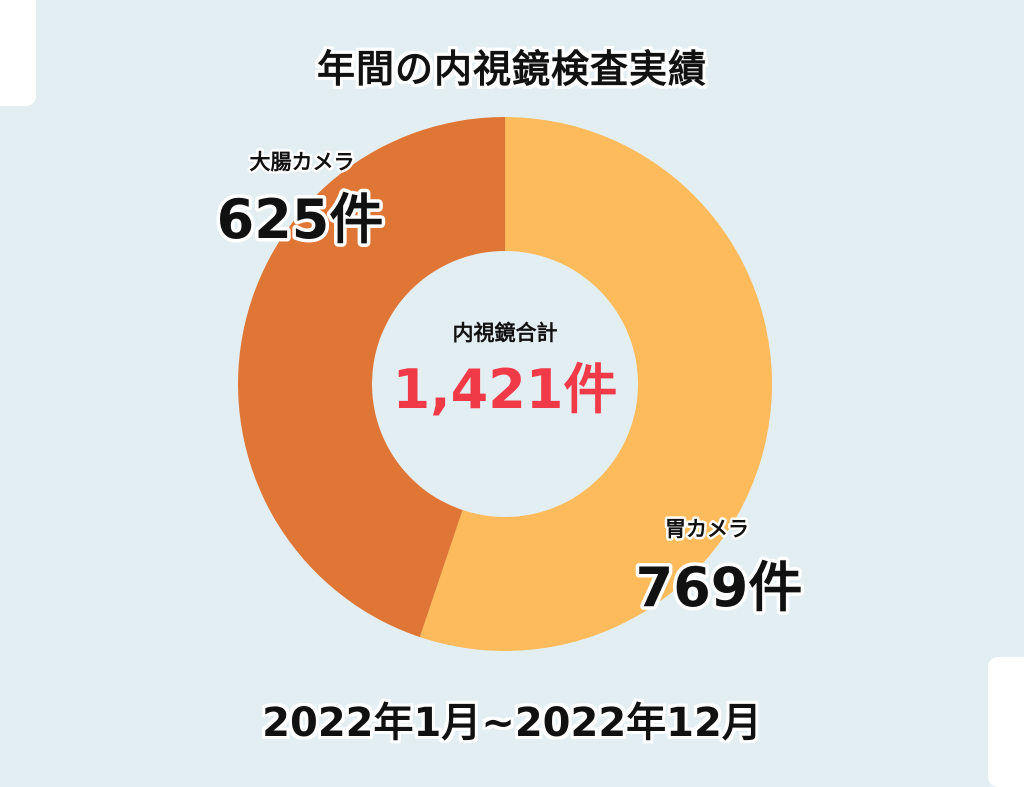 The image size is (1024, 787). I want to click on category-label-stomach-camera: 胃カメラ, so click(707, 529).